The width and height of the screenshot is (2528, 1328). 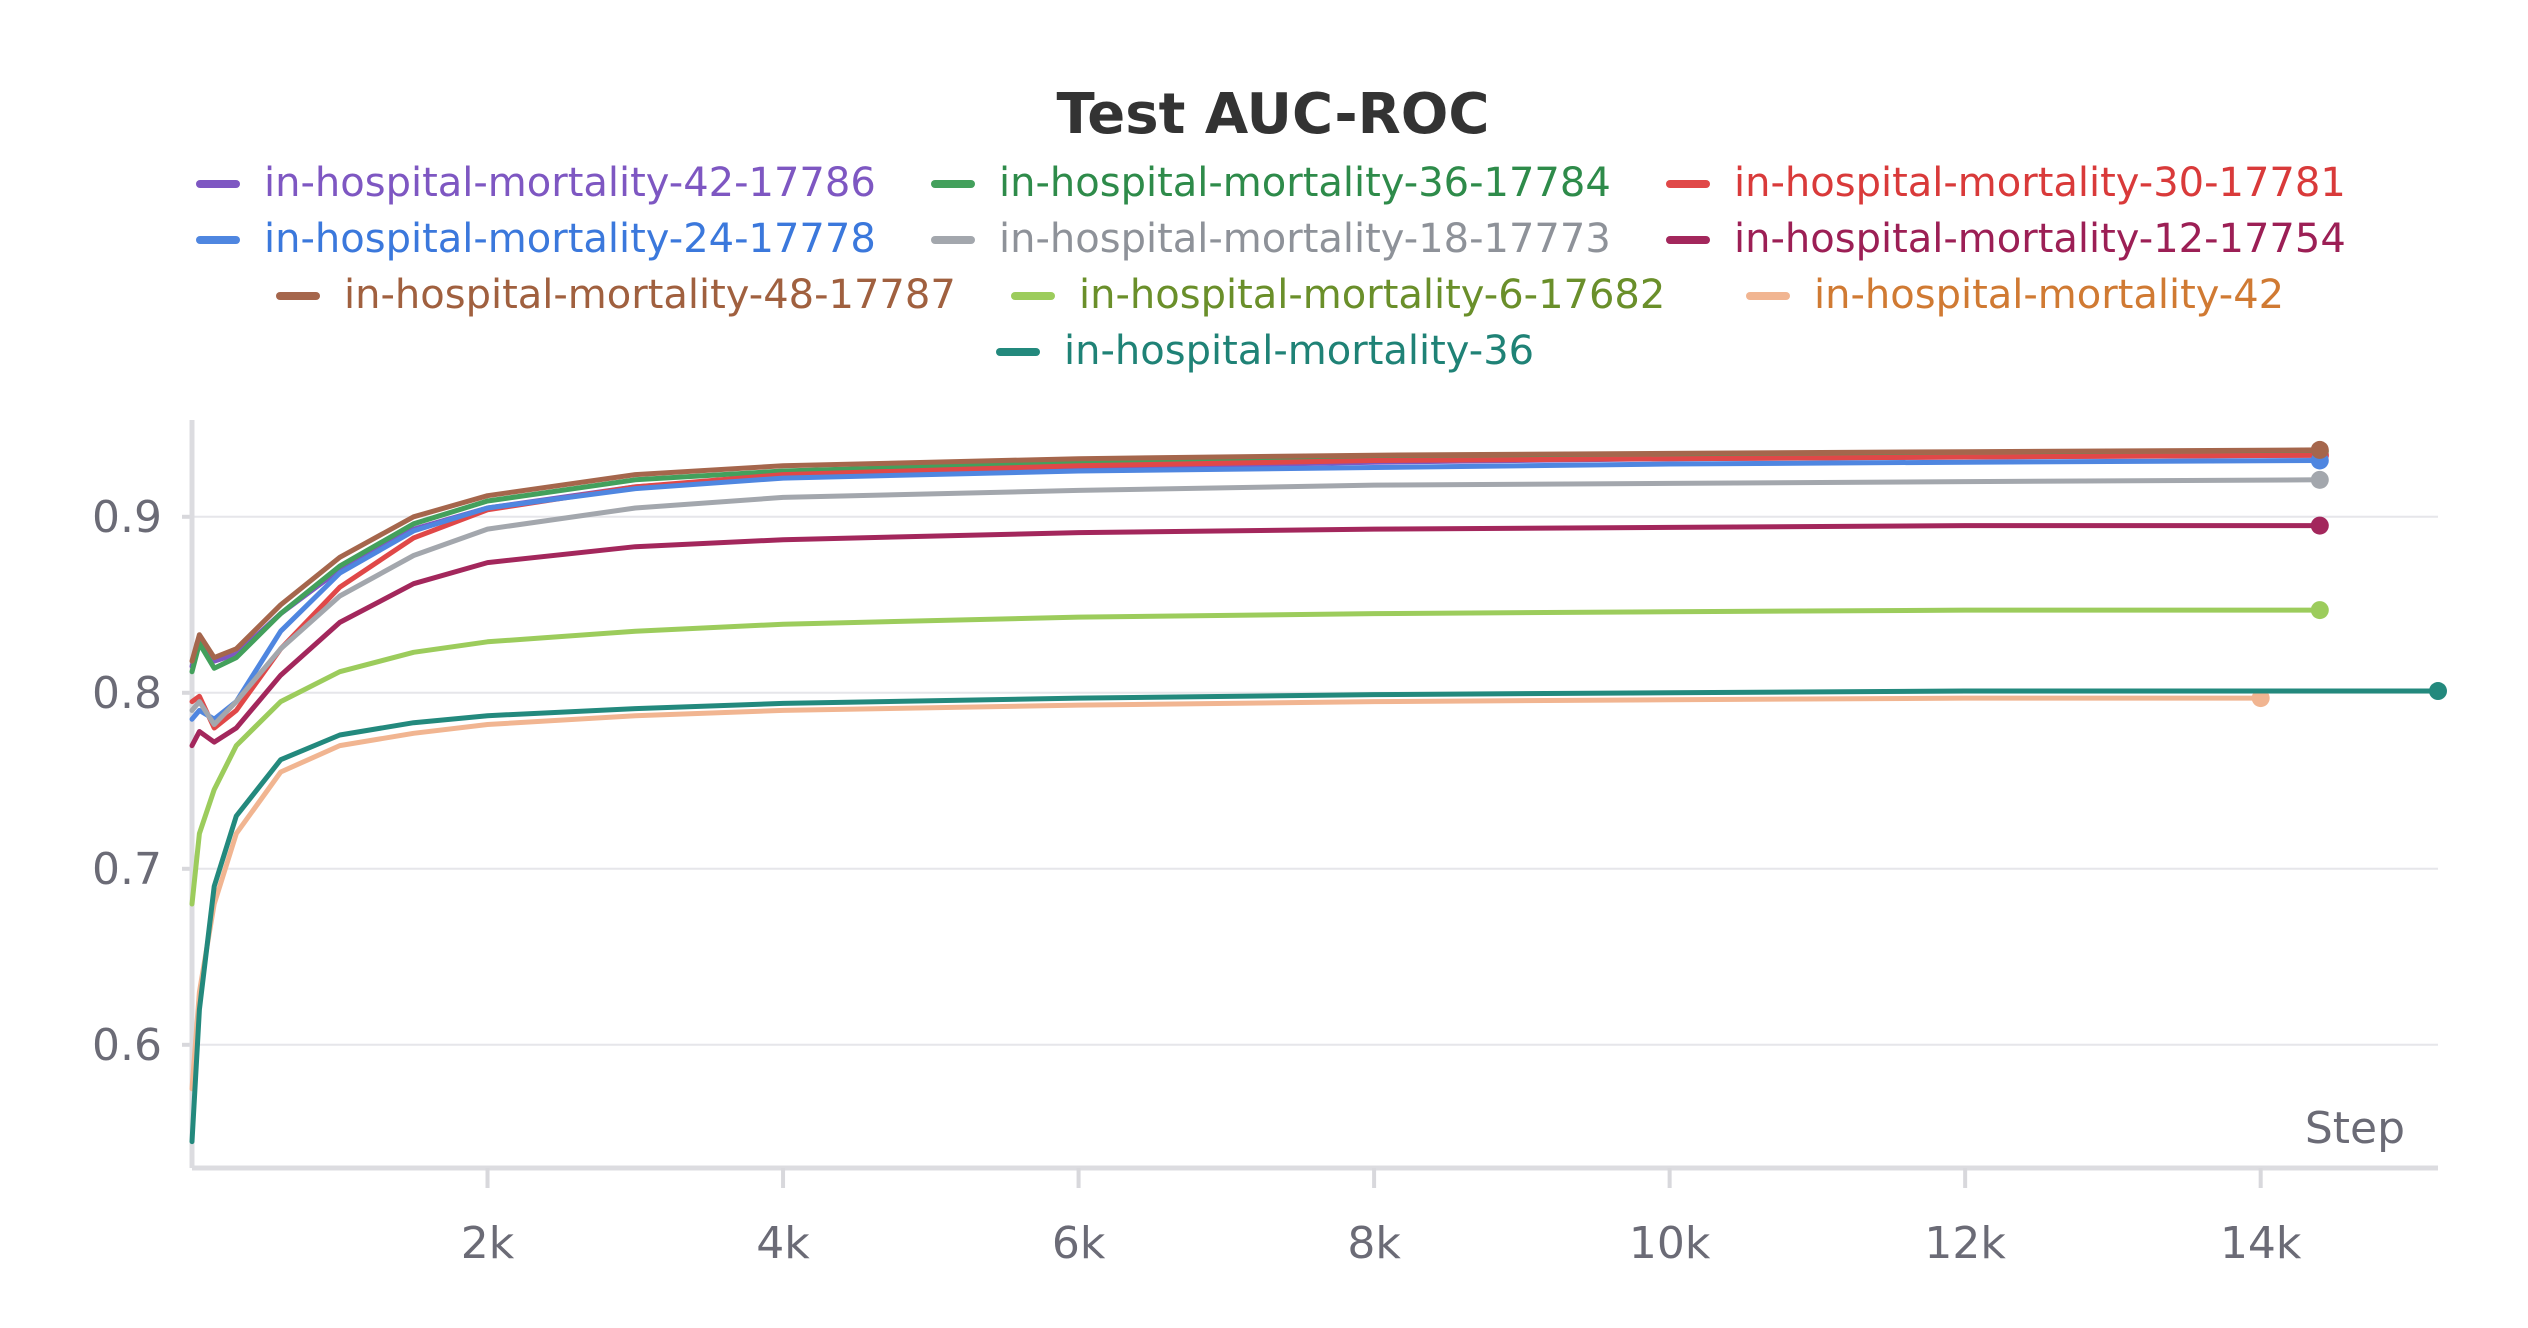 What do you see at coordinates (1079, 1243) in the screenshot?
I see `x-tick-label: 6k` at bounding box center [1079, 1243].